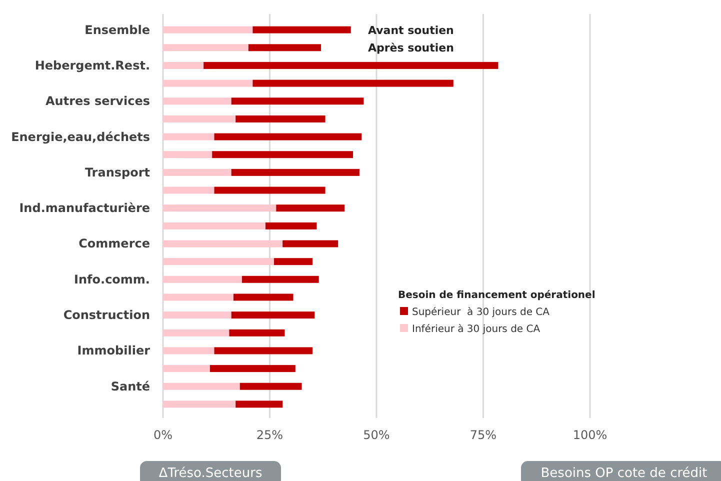  What do you see at coordinates (624, 473) in the screenshot?
I see `text: Besoins OP cote de crédit` at bounding box center [624, 473].